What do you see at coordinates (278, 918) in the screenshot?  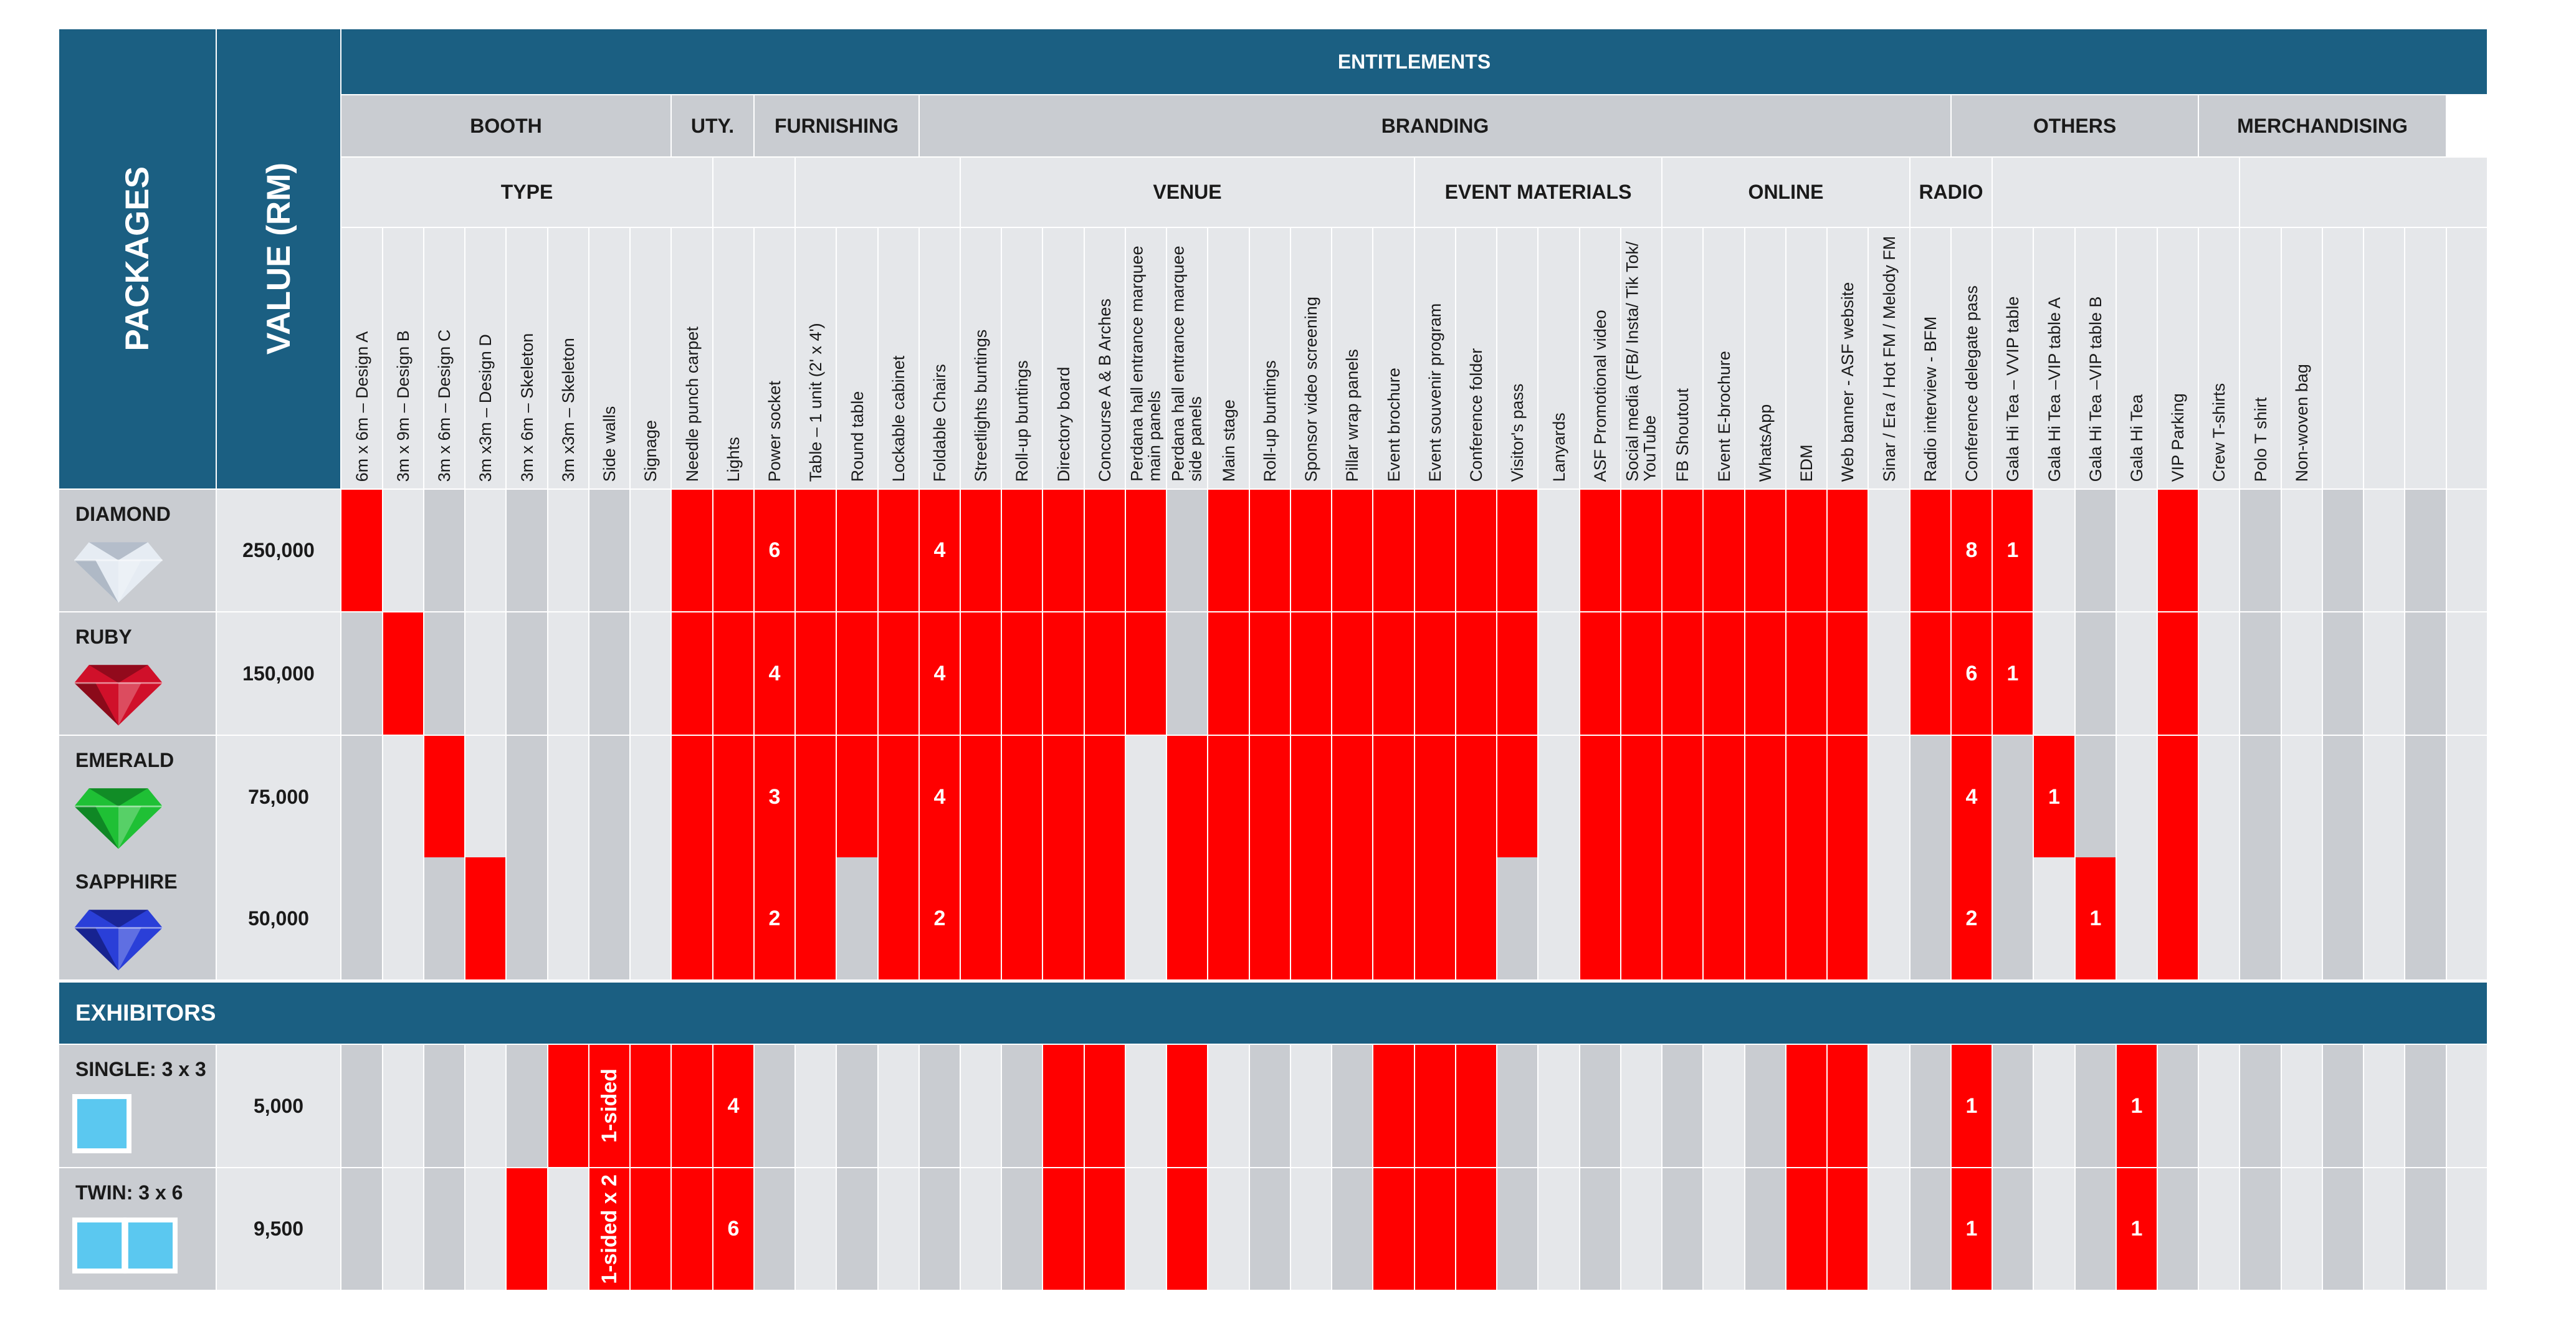 I see `package-value-cell: 50,000` at bounding box center [278, 918].